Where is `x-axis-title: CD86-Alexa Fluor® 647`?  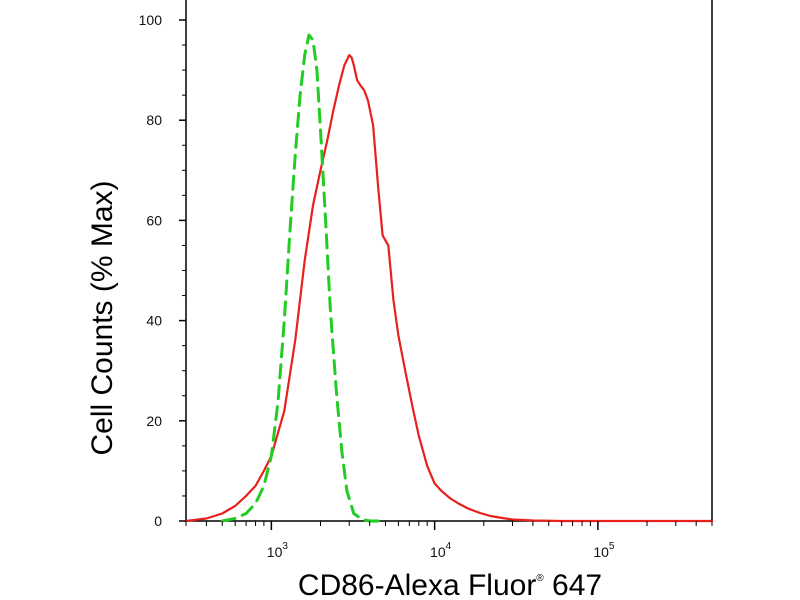 x-axis-title: CD86-Alexa Fluor® 647 is located at coordinates (450, 584).